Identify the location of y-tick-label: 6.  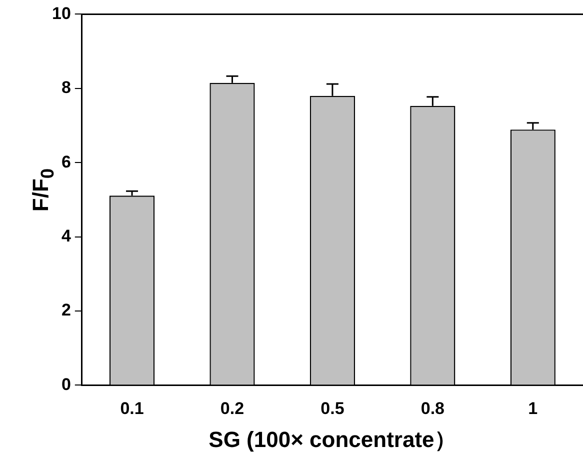
(66, 162).